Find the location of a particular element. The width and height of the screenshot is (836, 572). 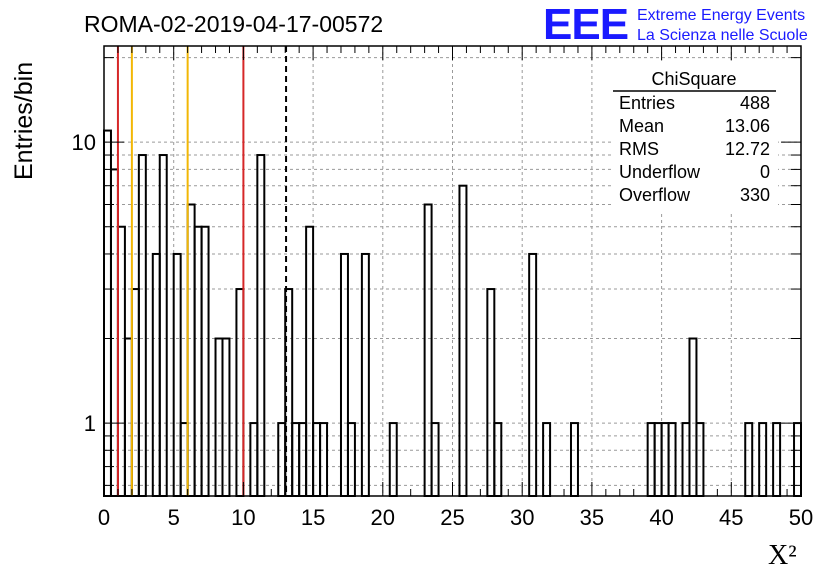

chart-title: ROMA-02-2019-04-17-00572 is located at coordinates (233, 24).